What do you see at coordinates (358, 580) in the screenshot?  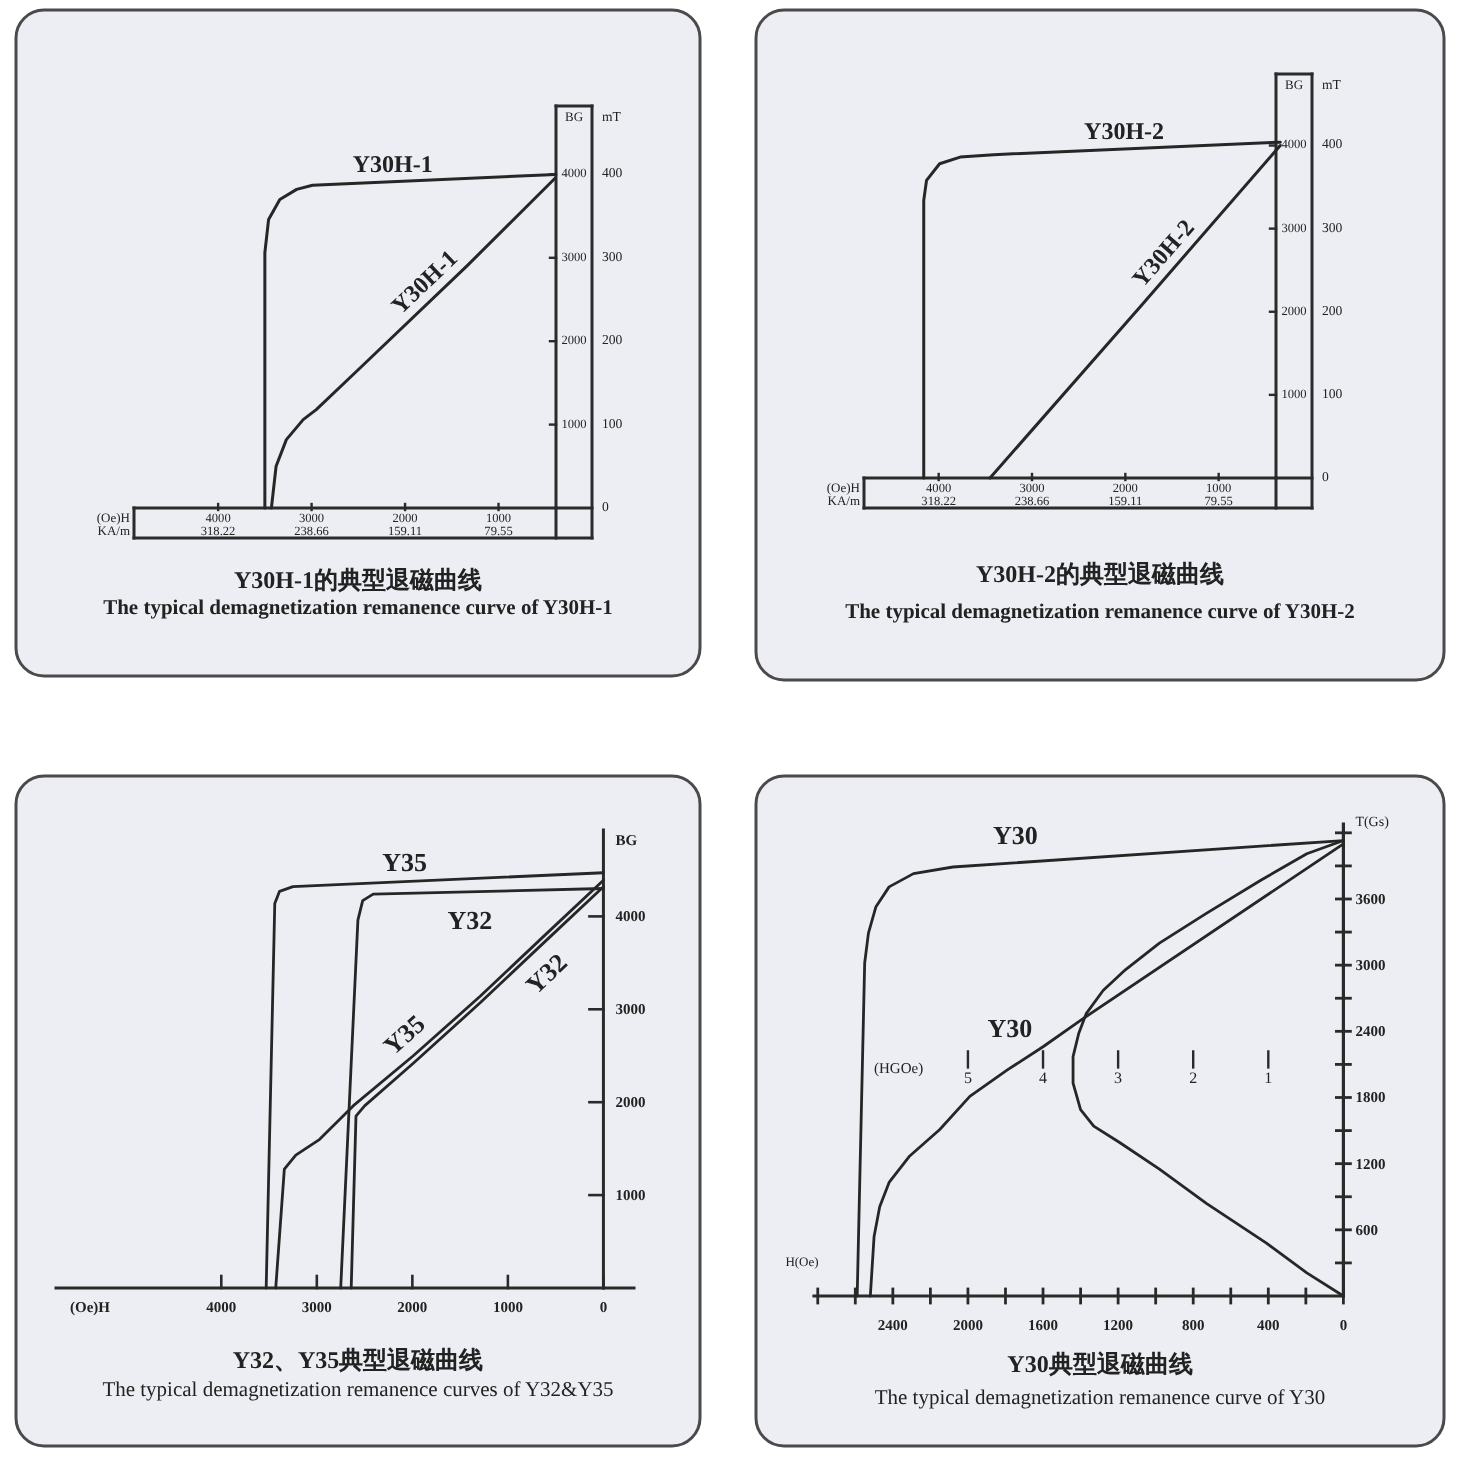 I see `title: Y30H-1的典型退磁曲线` at bounding box center [358, 580].